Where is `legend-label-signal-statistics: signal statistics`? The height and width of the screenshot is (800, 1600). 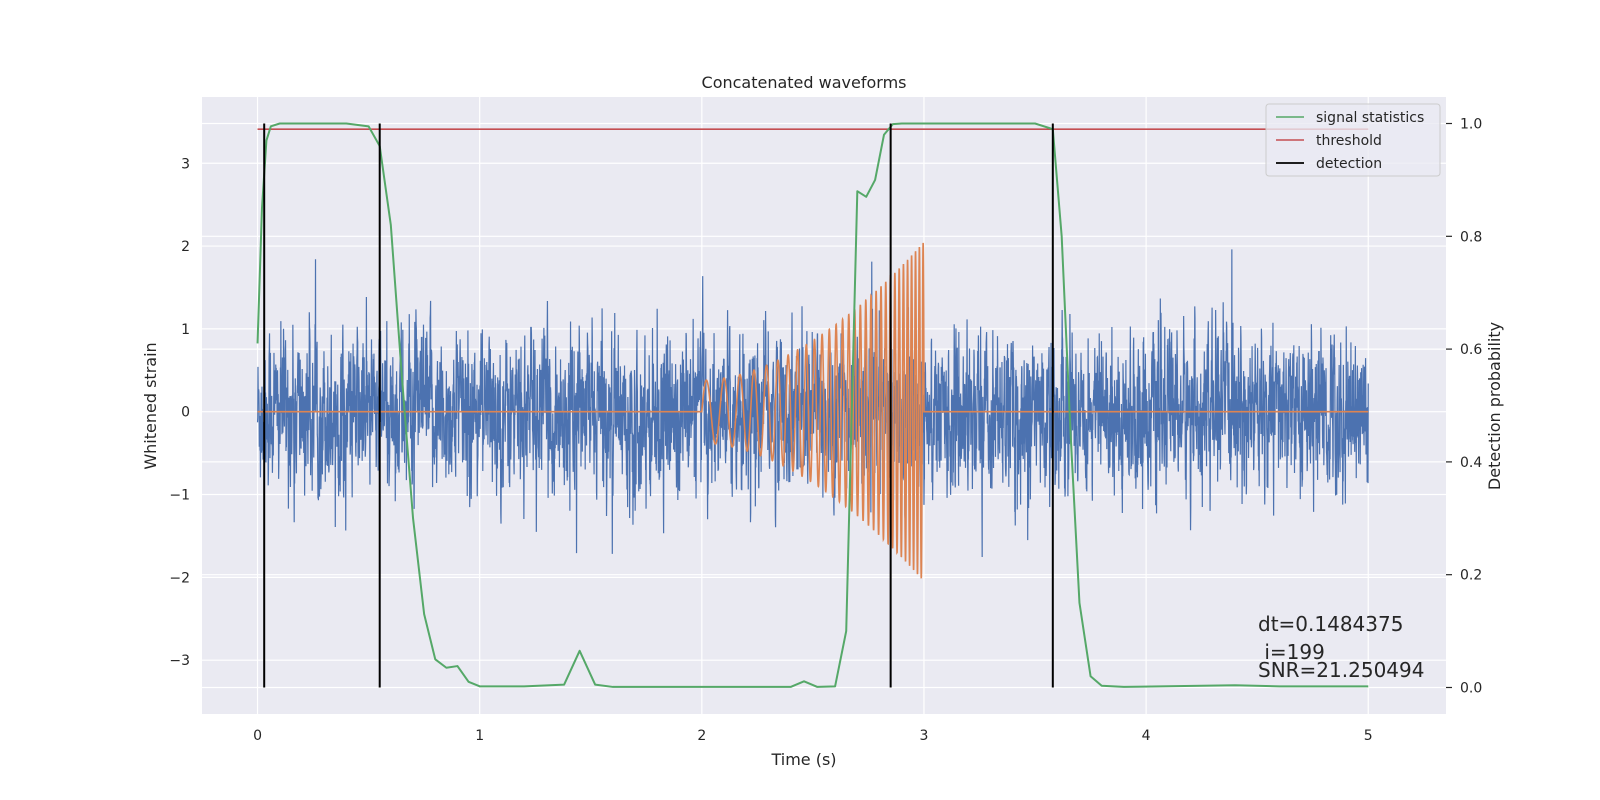 legend-label-signal-statistics: signal statistics is located at coordinates (1370, 118).